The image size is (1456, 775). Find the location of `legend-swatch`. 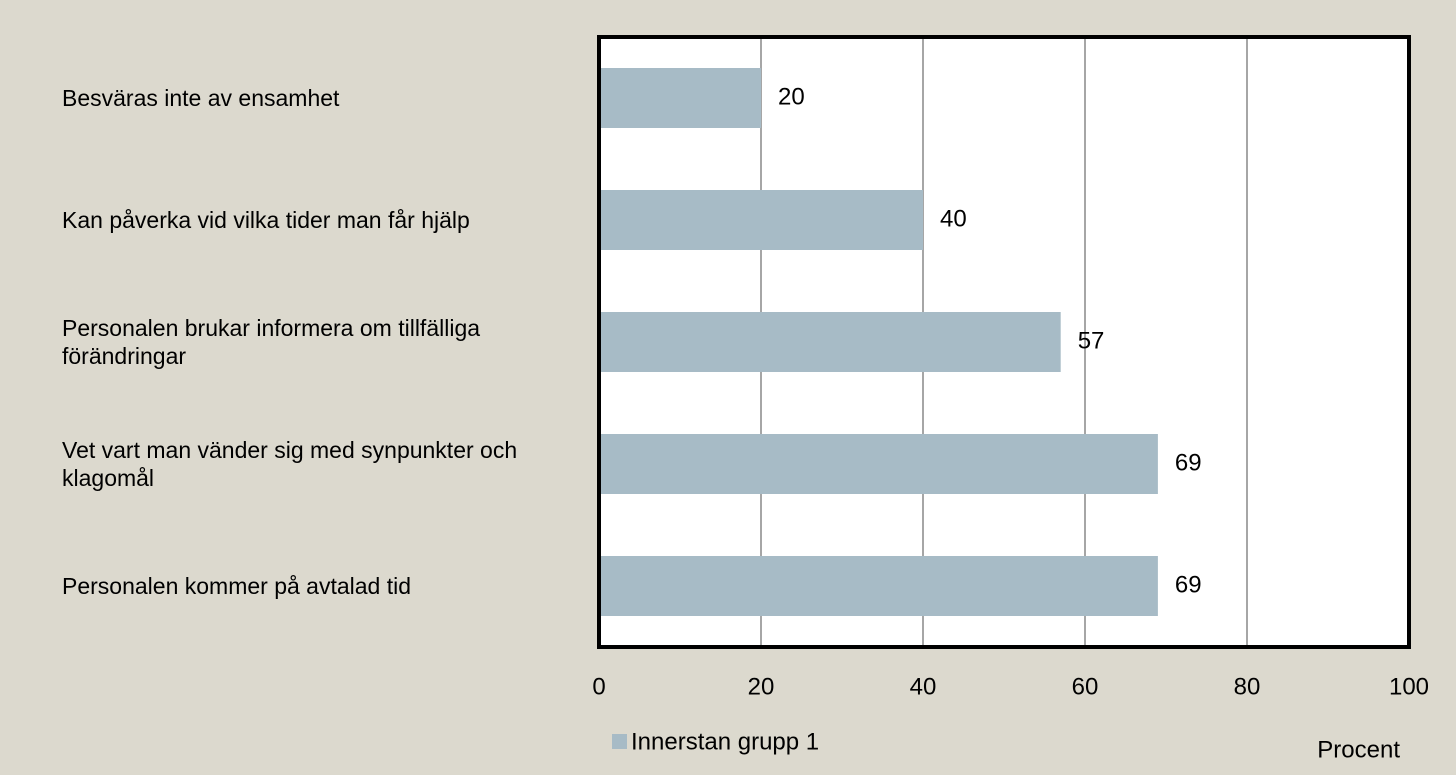

legend-swatch is located at coordinates (619, 741).